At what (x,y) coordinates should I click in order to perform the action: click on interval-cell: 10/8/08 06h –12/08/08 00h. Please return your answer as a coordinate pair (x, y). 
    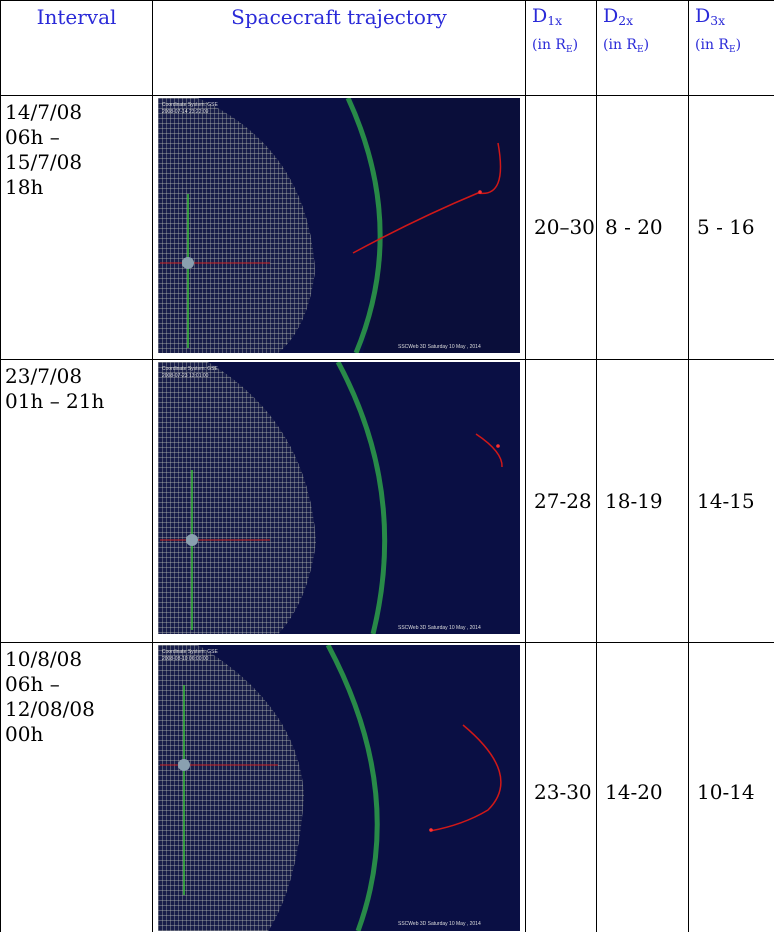
    Looking at the image, I should click on (76, 787).